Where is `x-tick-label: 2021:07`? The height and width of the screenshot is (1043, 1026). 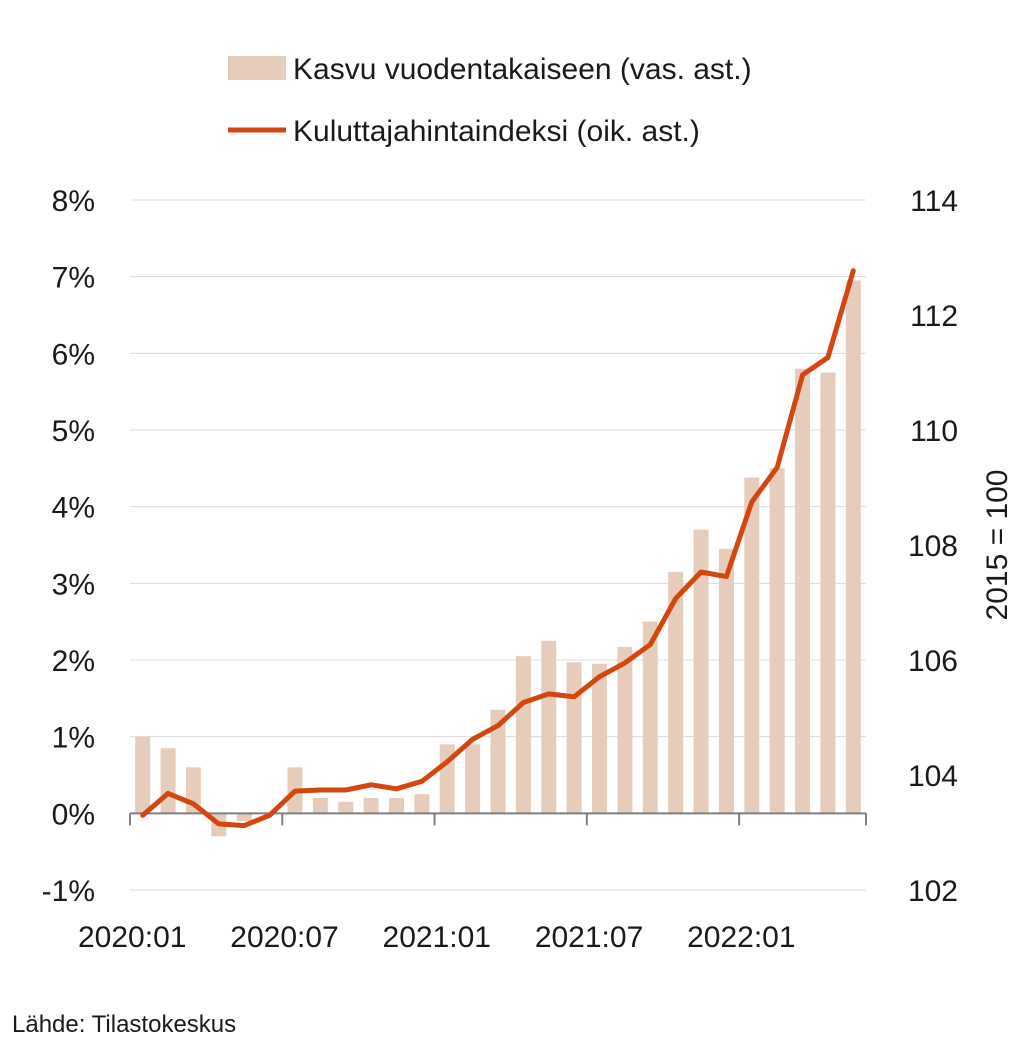 x-tick-label: 2021:07 is located at coordinates (589, 937).